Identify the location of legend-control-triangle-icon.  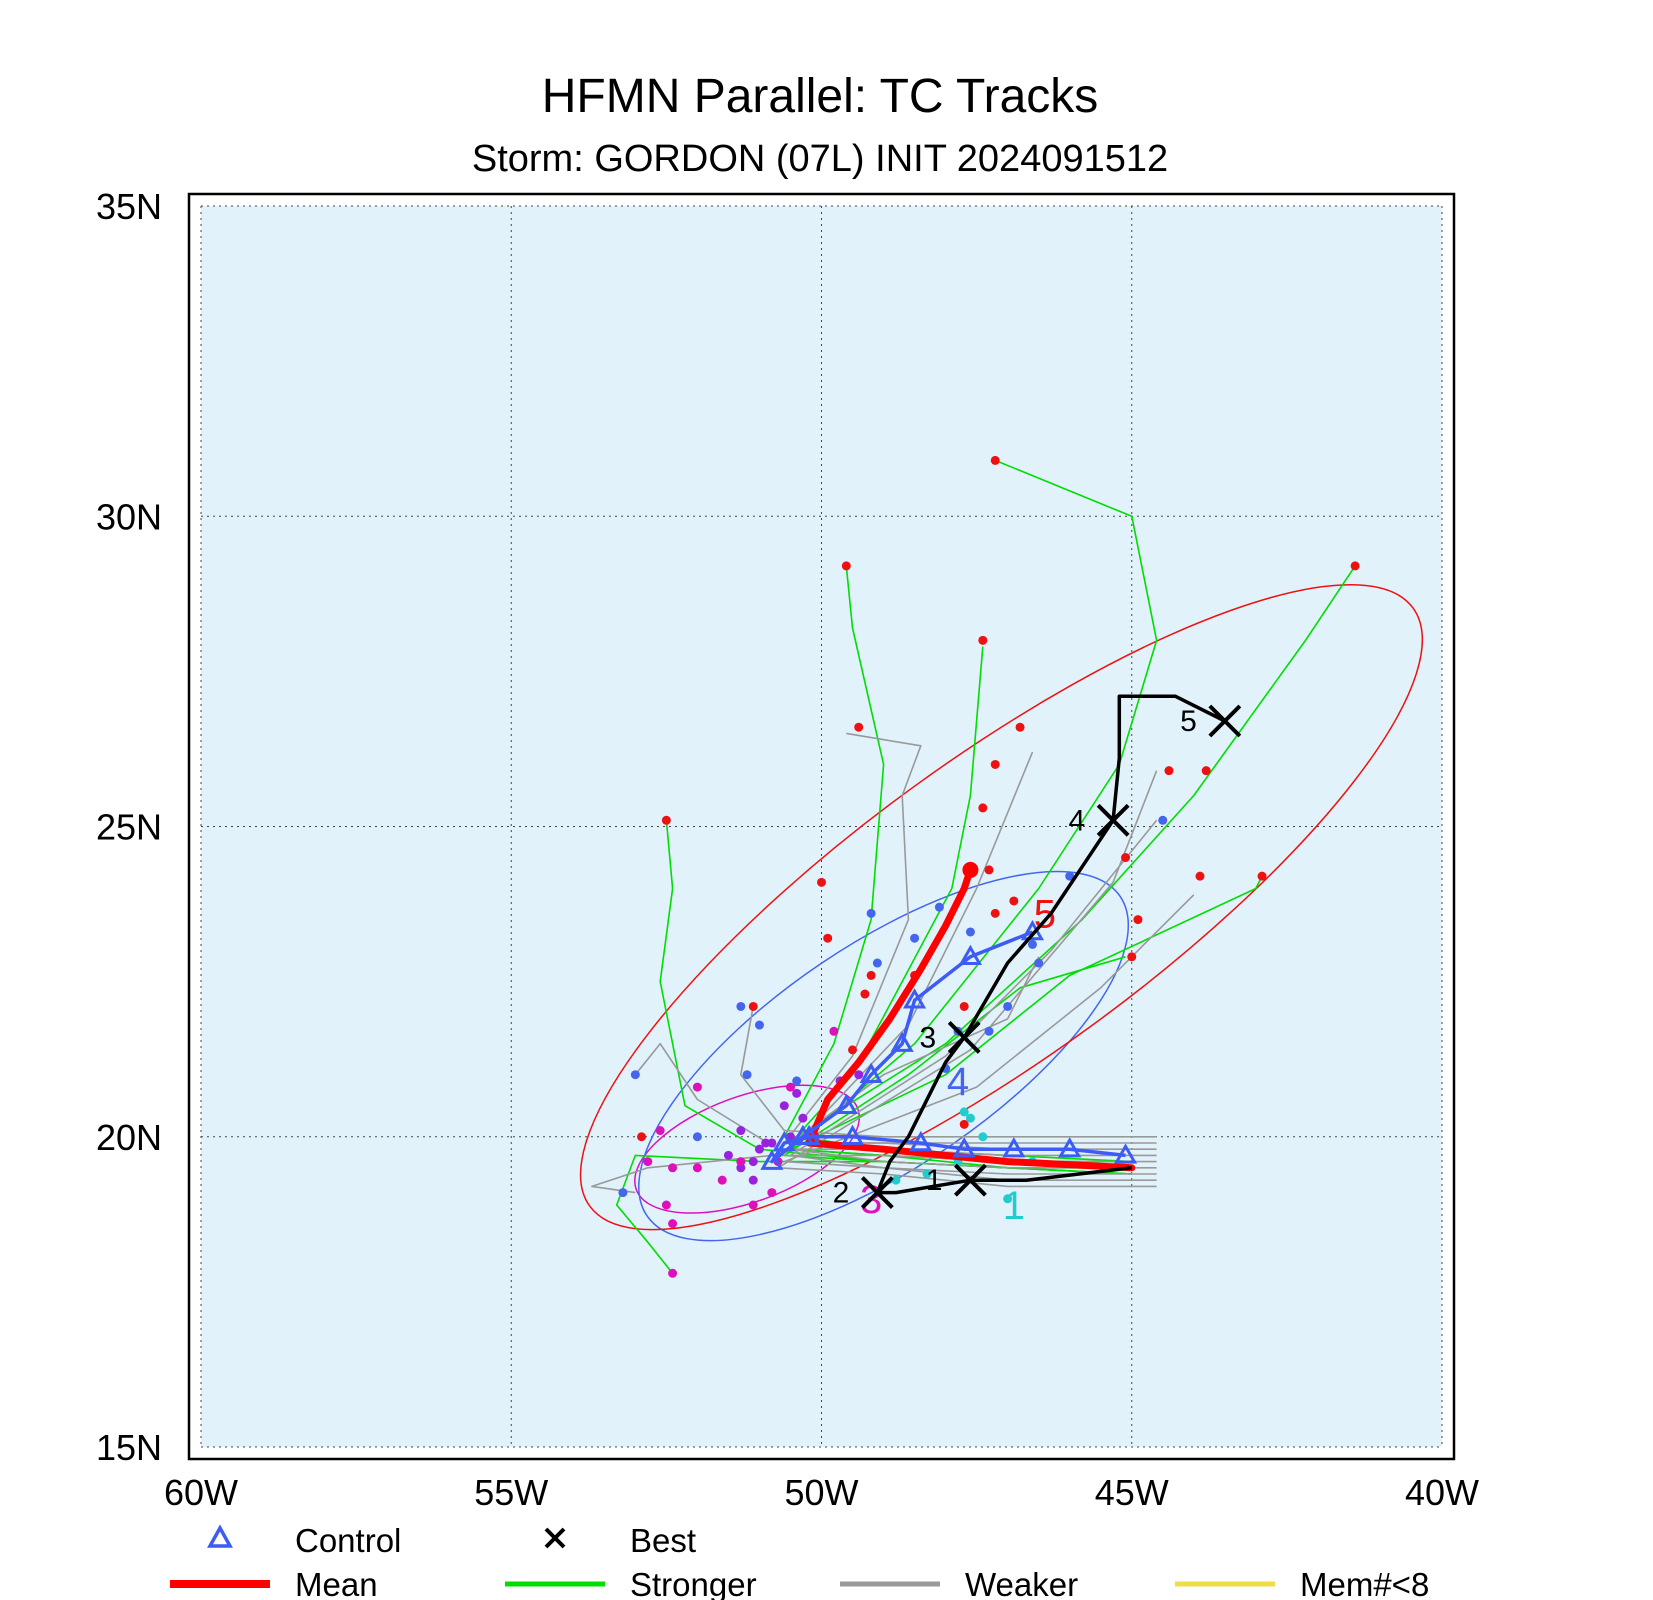
(220, 1536).